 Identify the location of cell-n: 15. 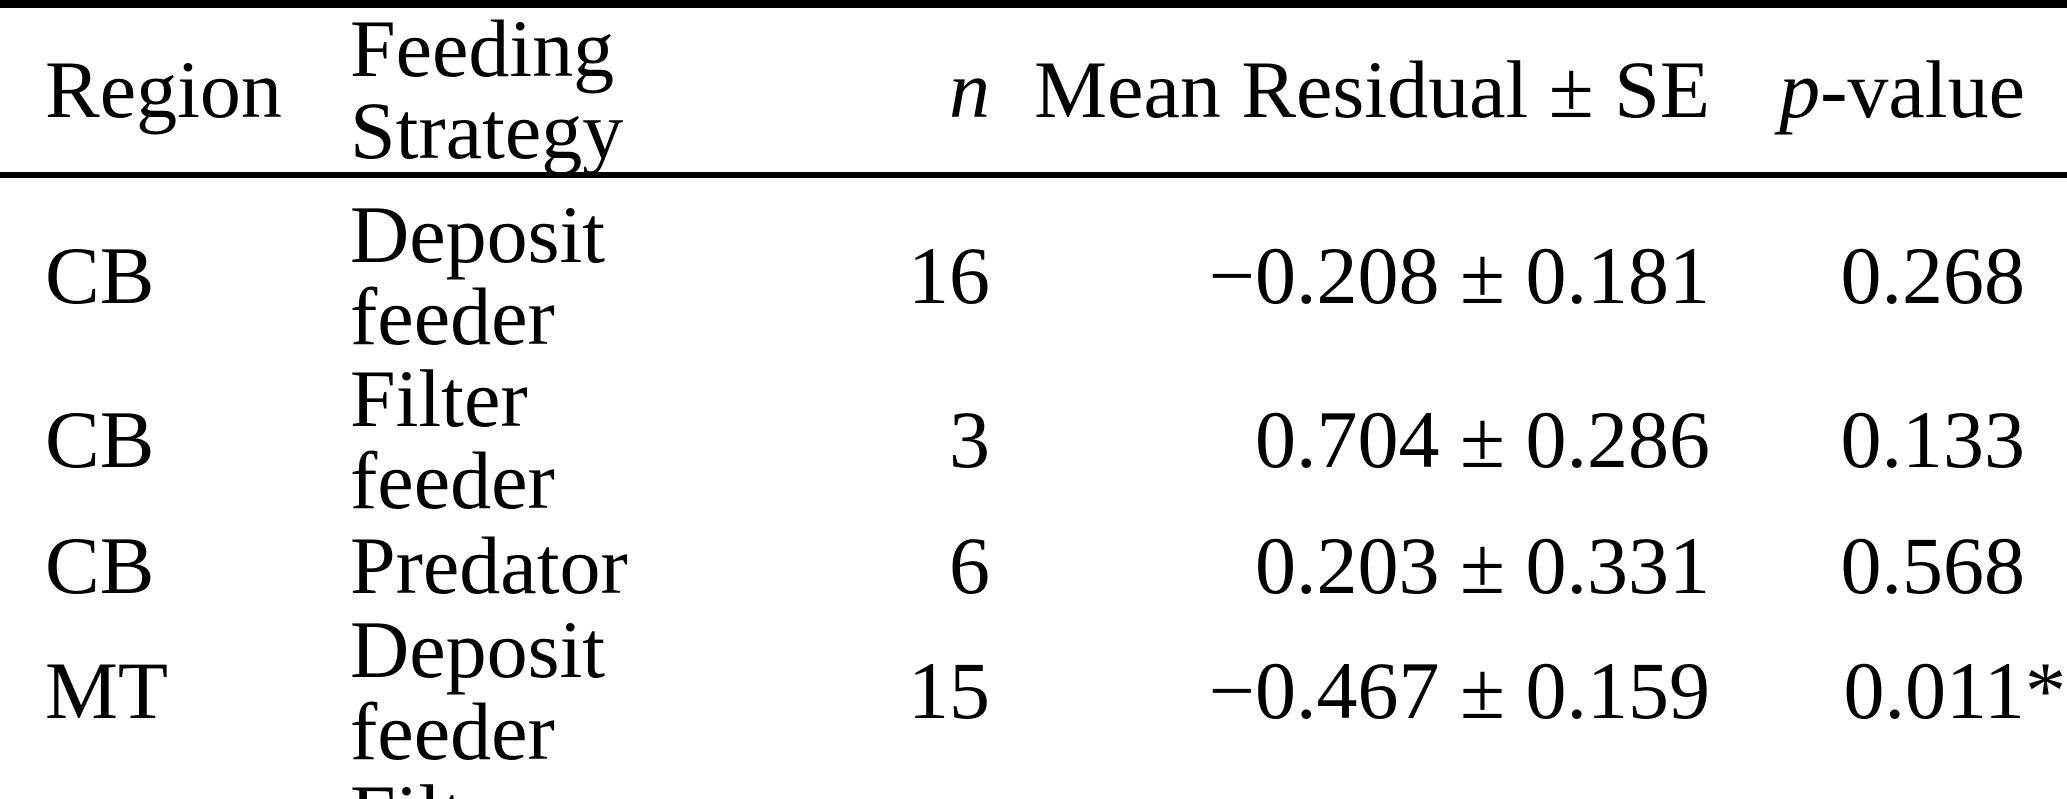
(949, 690).